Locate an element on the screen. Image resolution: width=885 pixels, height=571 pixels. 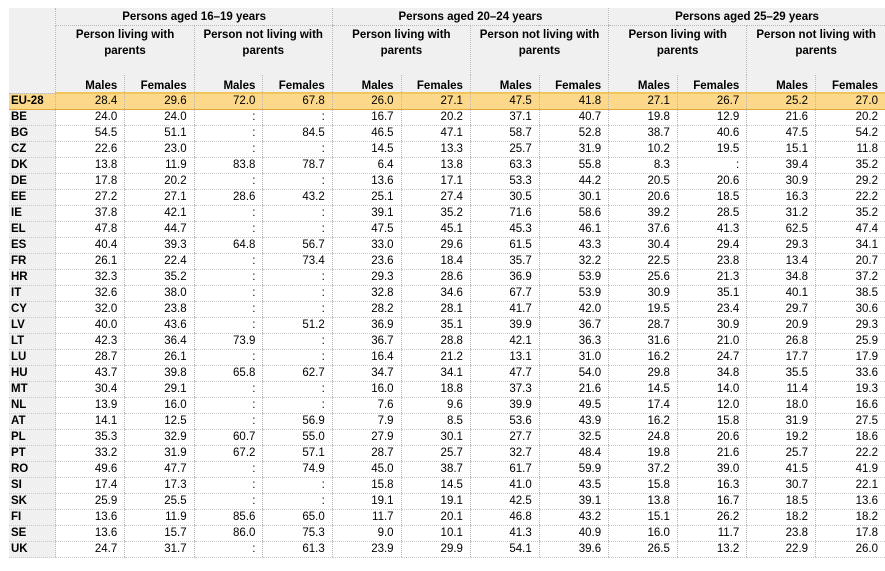
value-cell: 28.7 is located at coordinates (366, 453).